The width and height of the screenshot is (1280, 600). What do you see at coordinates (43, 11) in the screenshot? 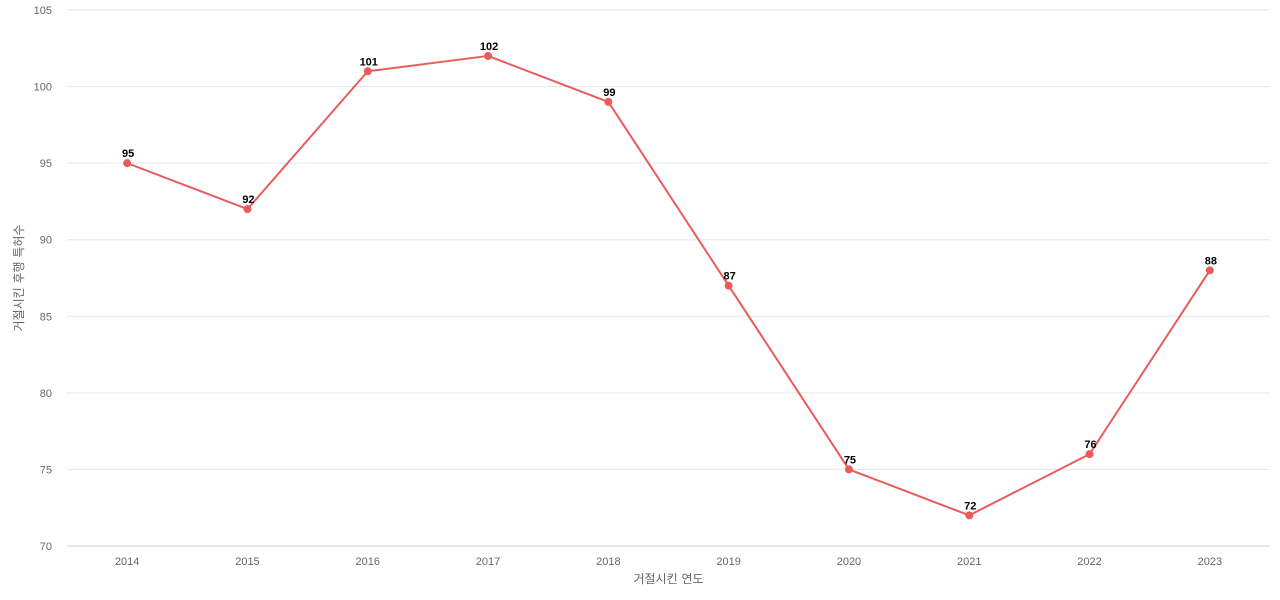
I see `y-tick-label: 105` at bounding box center [43, 11].